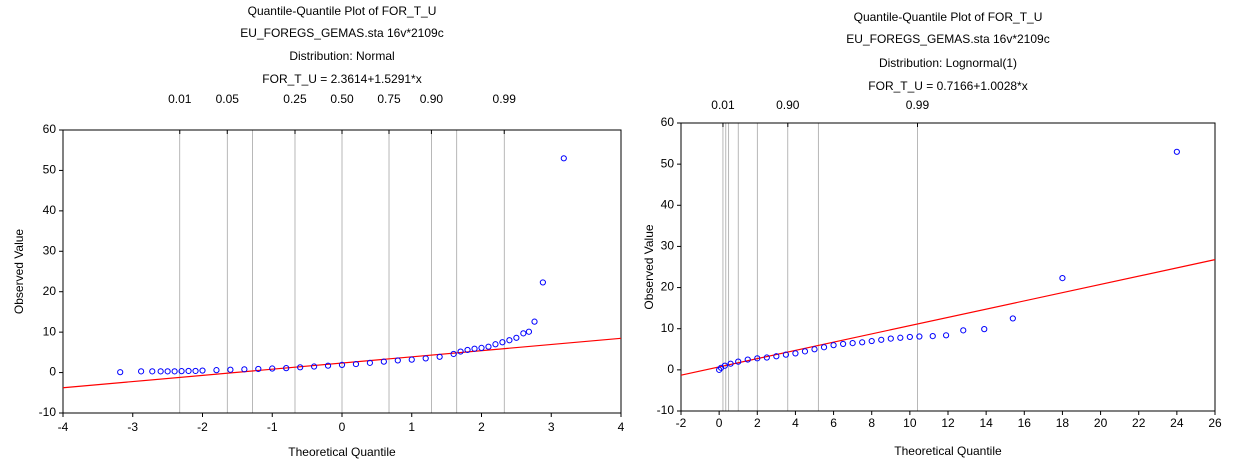  What do you see at coordinates (910, 423) in the screenshot?
I see `x-tick-label: 10` at bounding box center [910, 423].